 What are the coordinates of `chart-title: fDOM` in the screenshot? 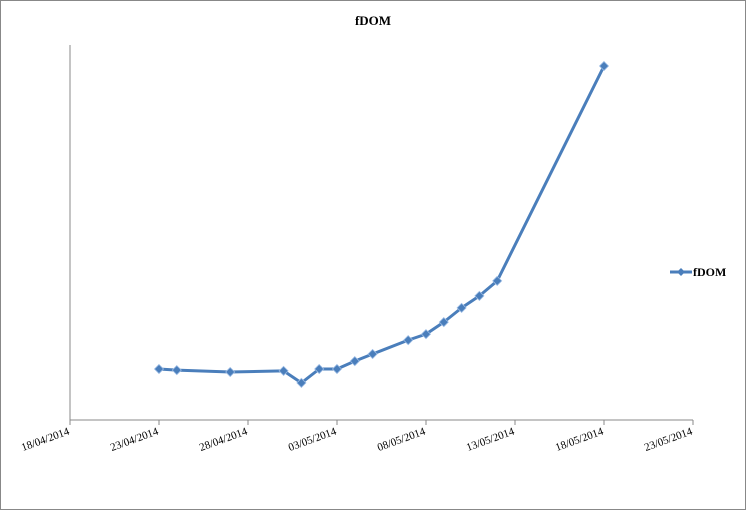 It's located at (373, 20).